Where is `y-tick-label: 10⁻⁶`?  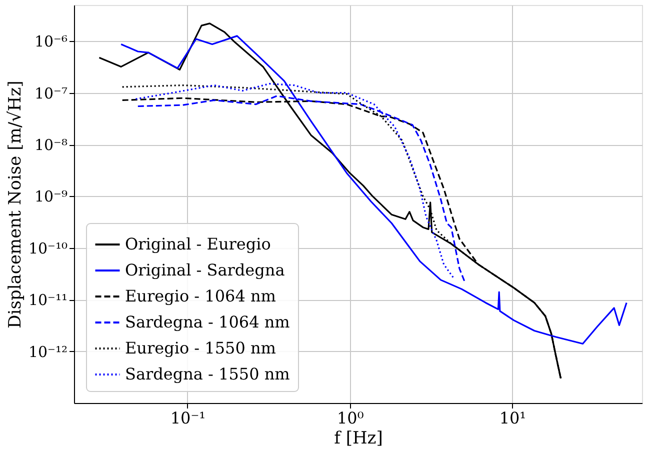 y-tick-label: 10⁻⁶ is located at coordinates (51, 41).